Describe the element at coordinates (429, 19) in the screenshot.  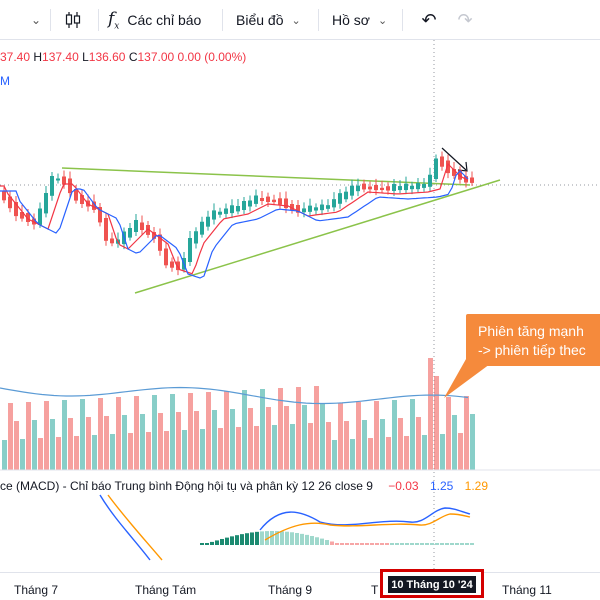
I see `undo-icon: ↶` at that location.